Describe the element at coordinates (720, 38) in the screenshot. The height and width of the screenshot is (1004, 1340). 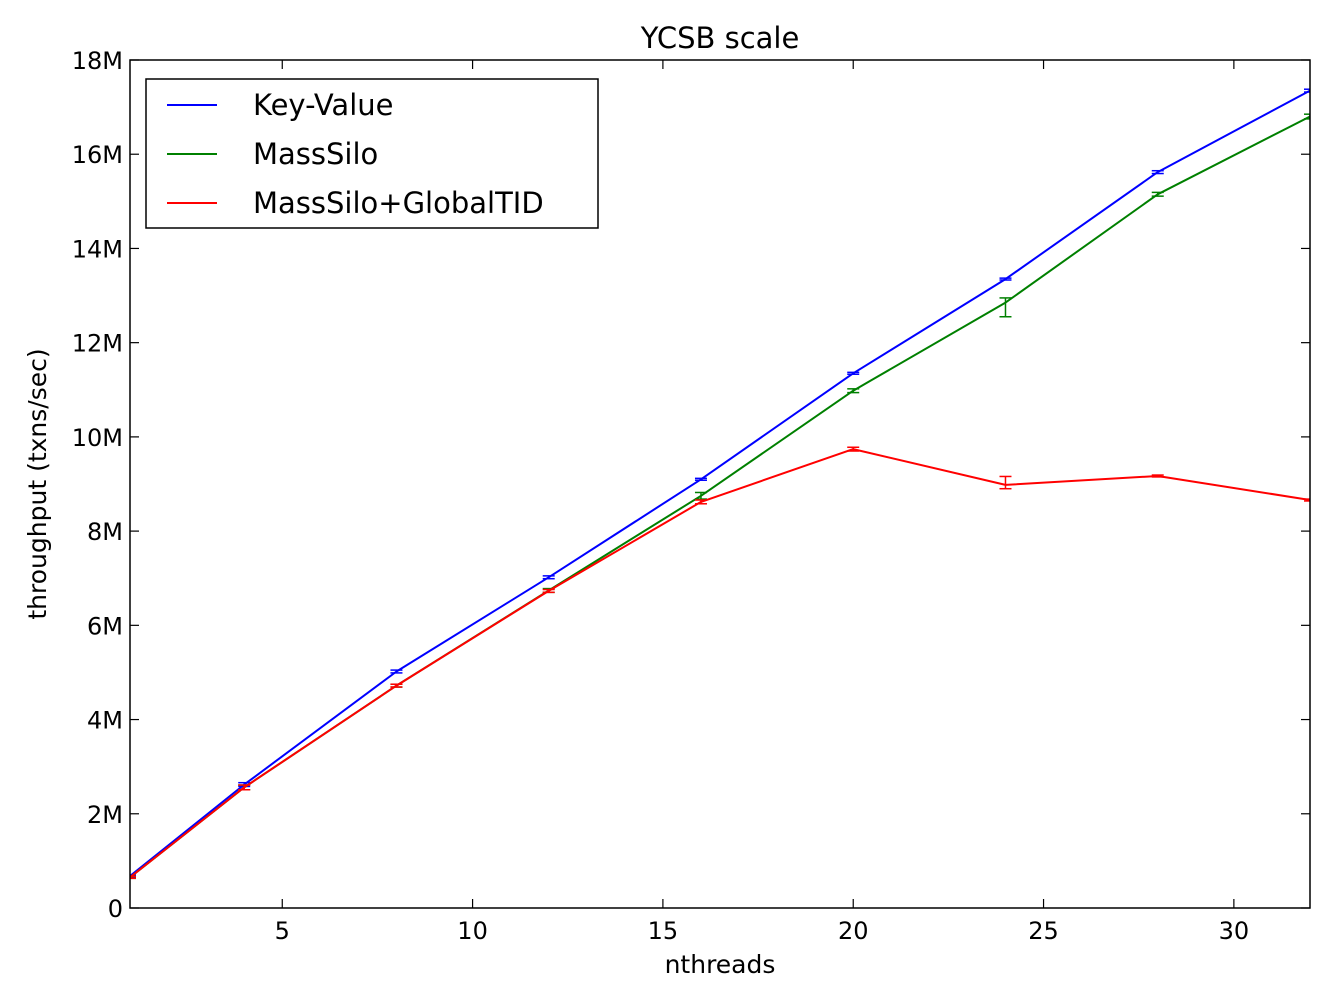
I see `chart-title: YCSB scale` at that location.